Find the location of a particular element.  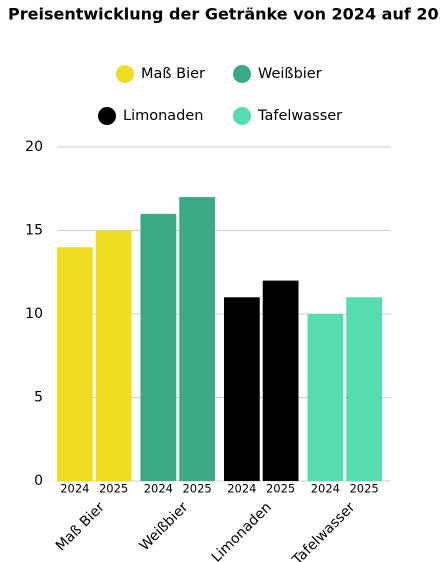

legend-label: Weißbier is located at coordinates (290, 74).